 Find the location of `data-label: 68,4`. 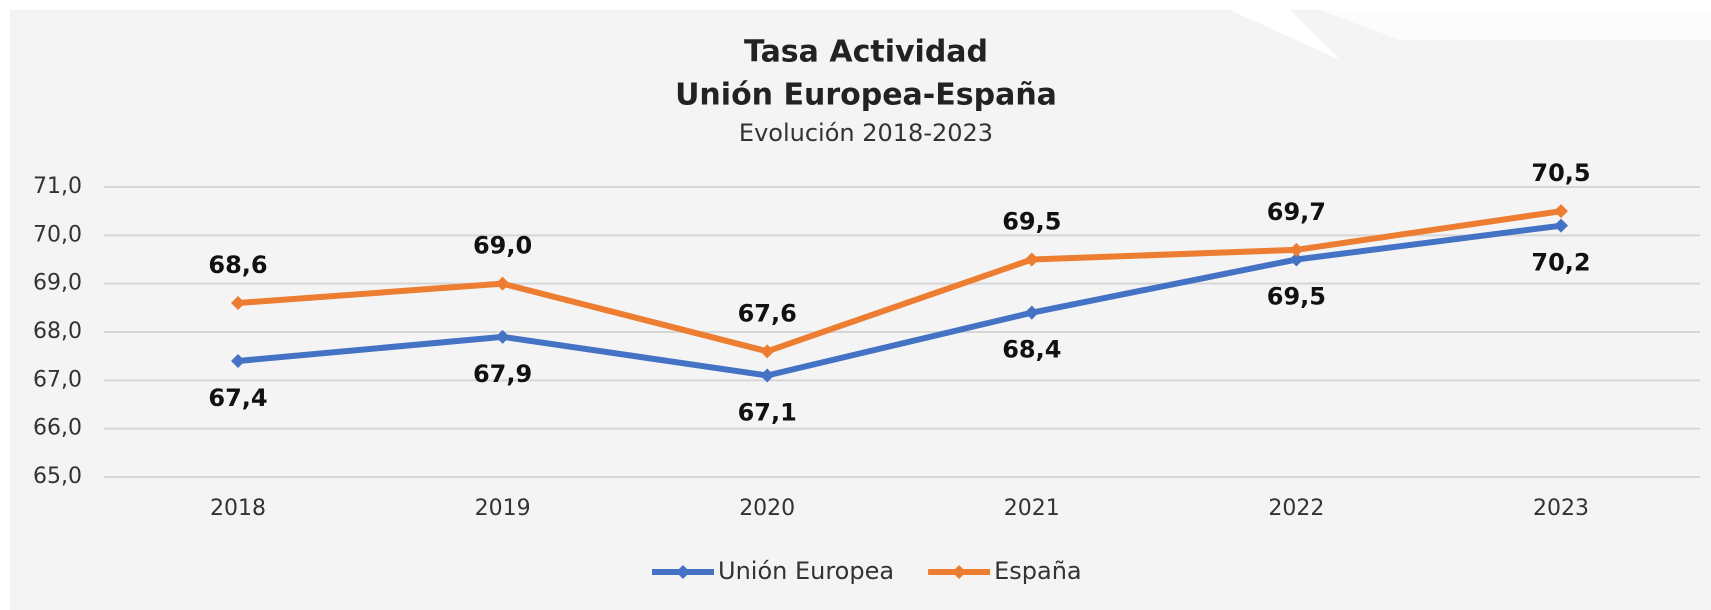

data-label: 68,4 is located at coordinates (1031, 350).